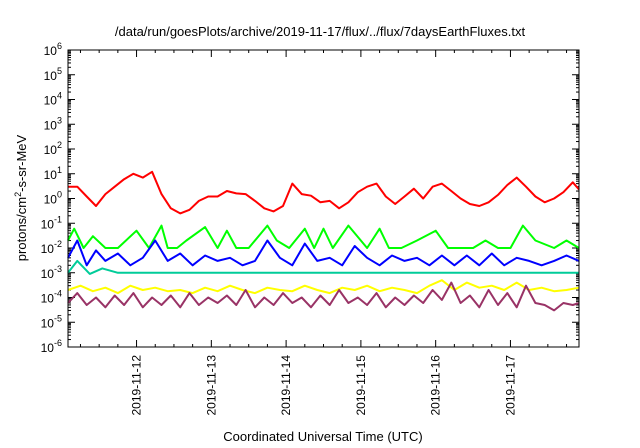 The width and height of the screenshot is (640, 448). Describe the element at coordinates (51, 272) in the screenshot. I see `y-tick-label: 10⁻³` at that location.